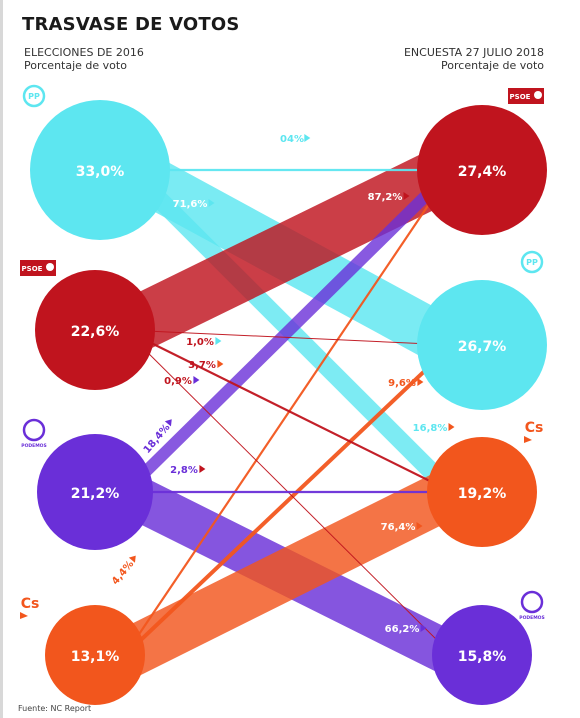 The height and width of the screenshot is (718, 580). I want to click on flow-label-psoe-to-cs: 3,7%, so click(206, 365).